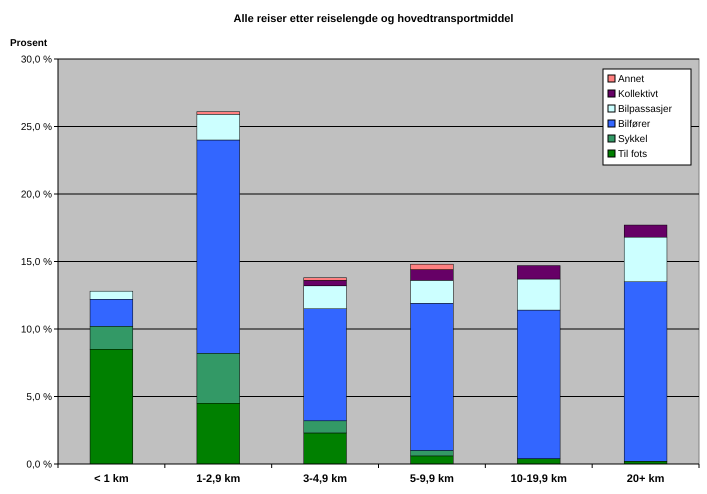  I want to click on y-tick-label: 20,0 %, so click(36, 195).